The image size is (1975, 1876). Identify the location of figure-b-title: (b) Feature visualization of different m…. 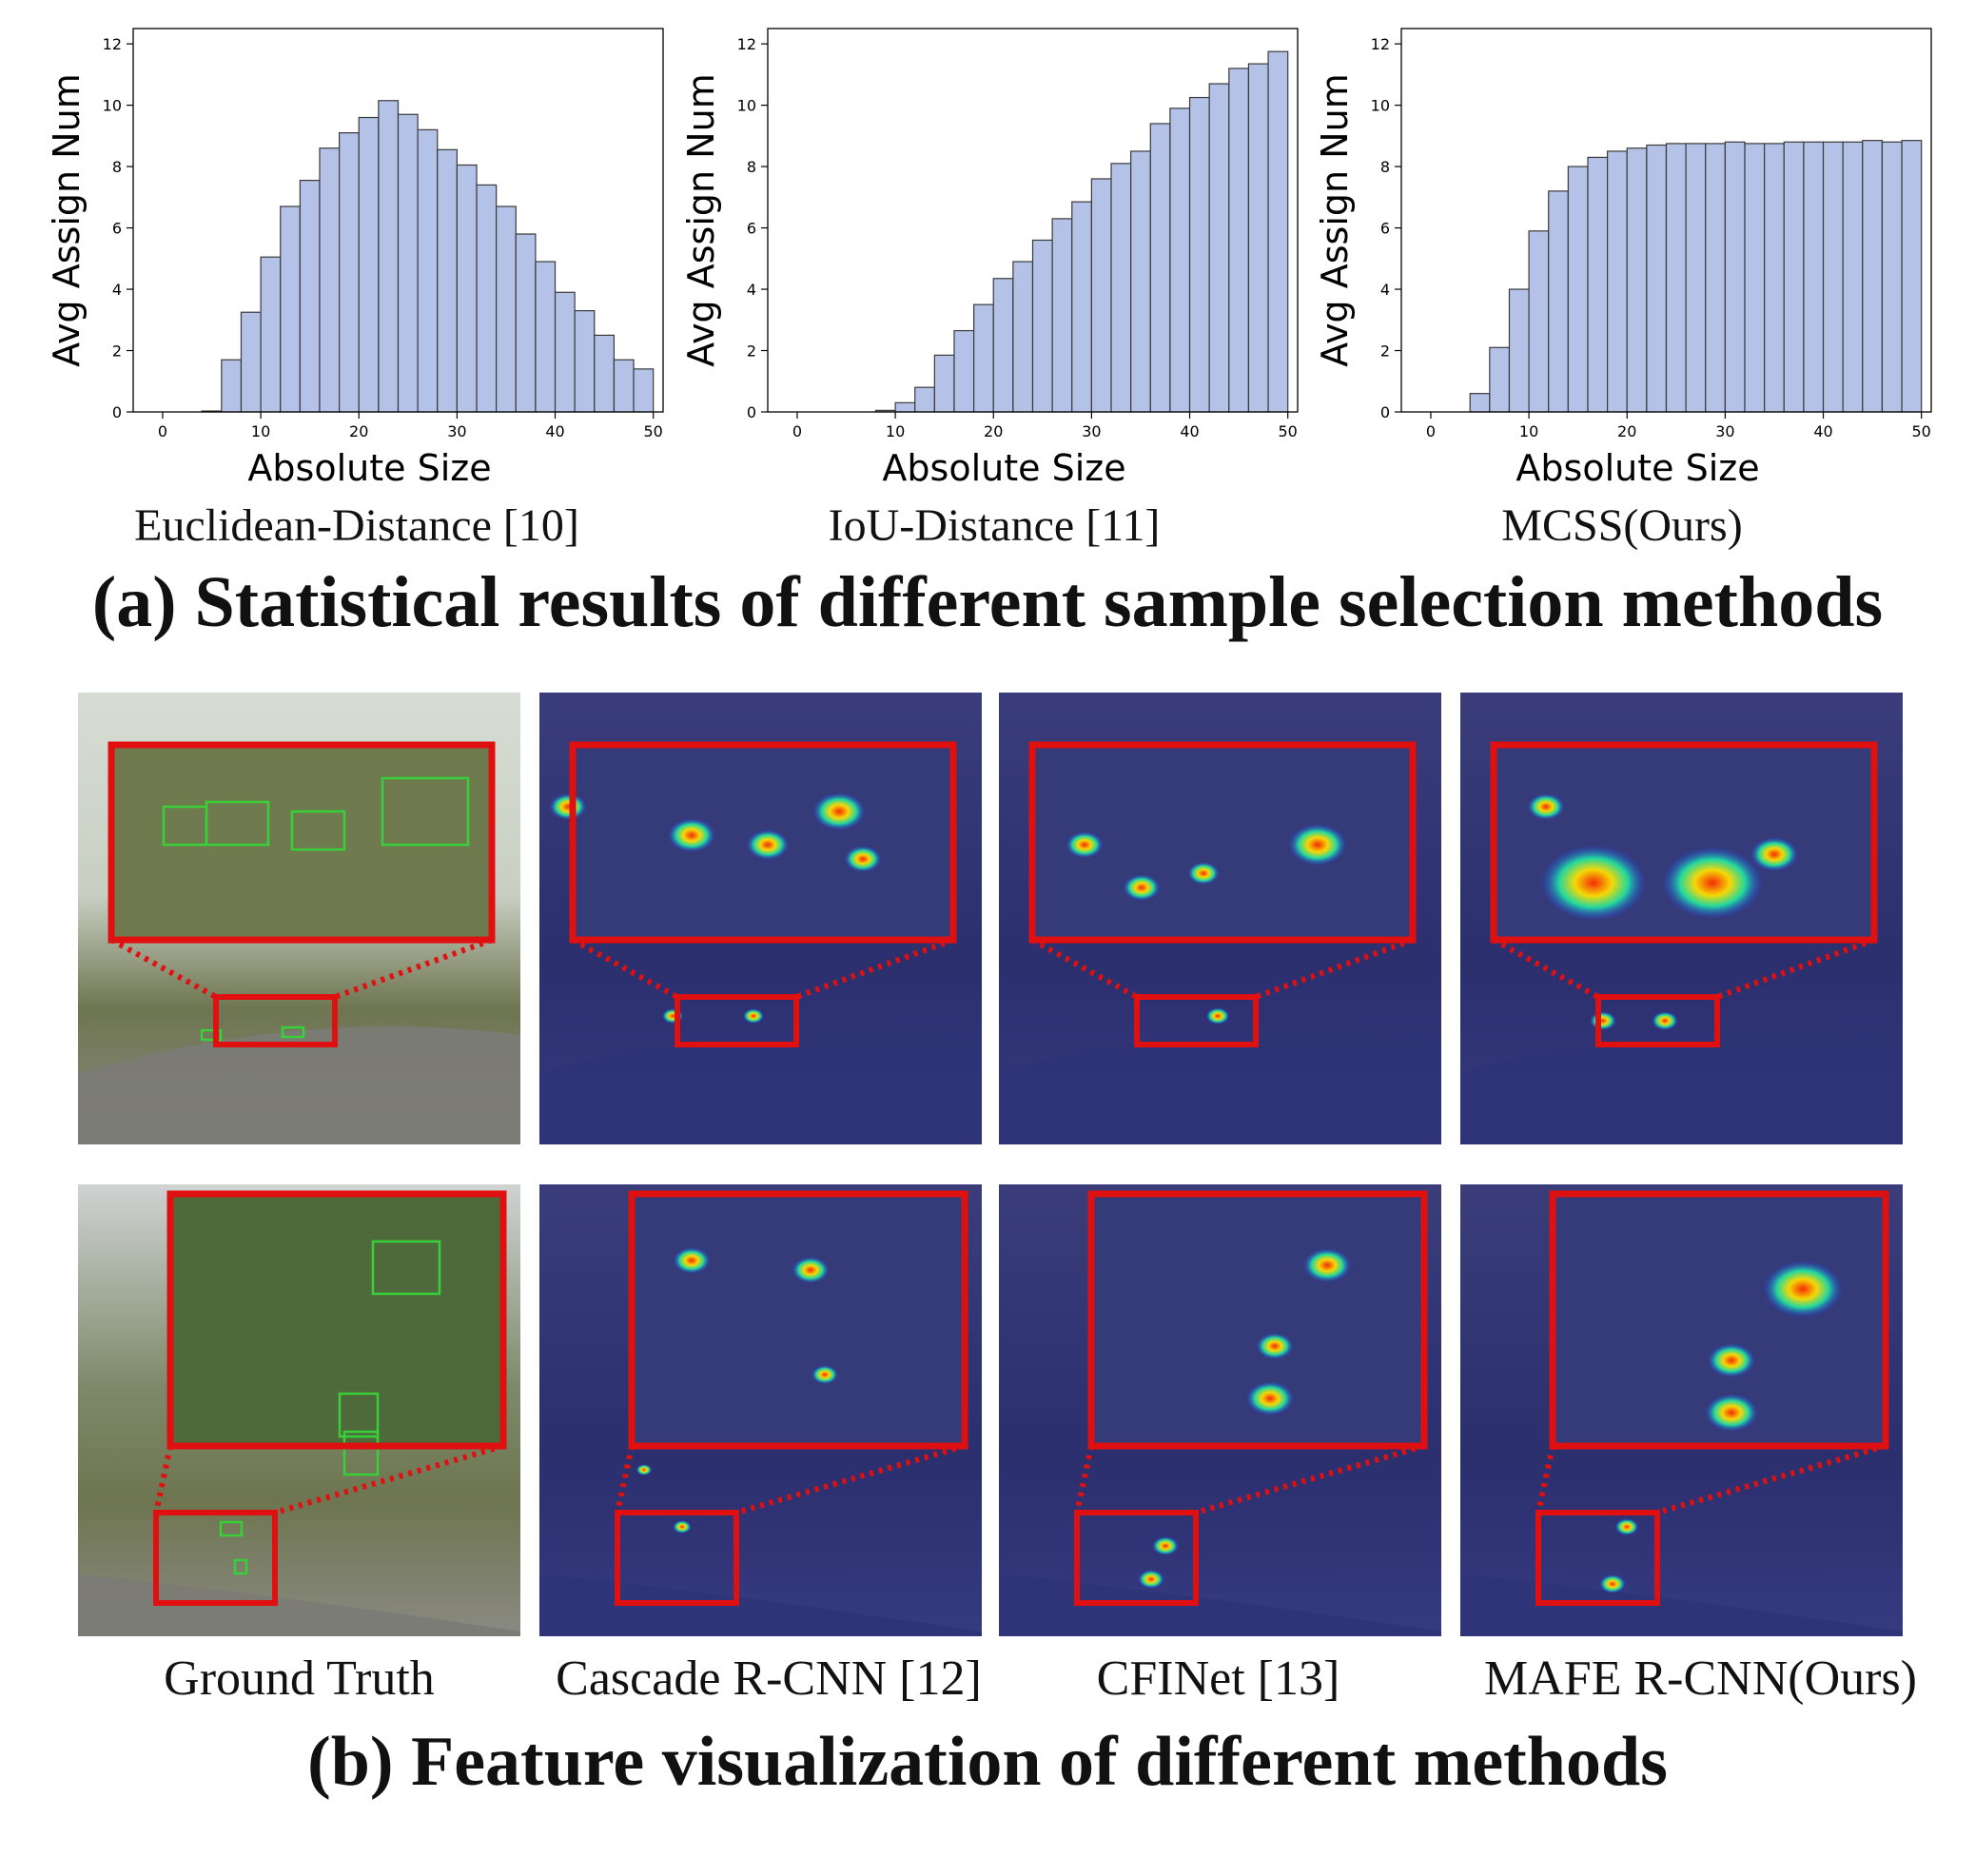
(987, 1762).